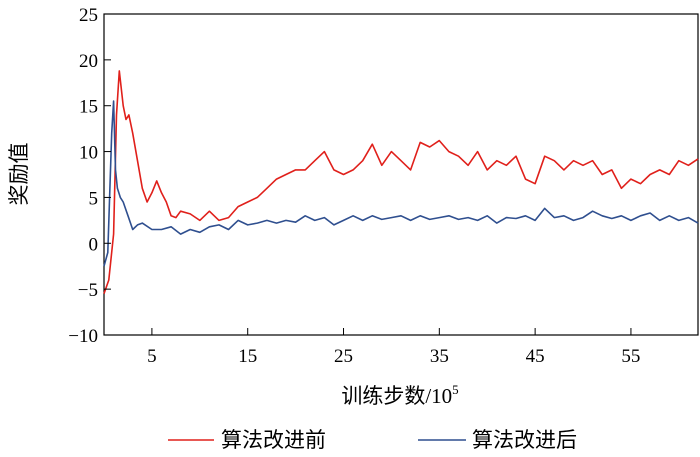  I want to click on x-tick-label: 15, so click(247, 356).